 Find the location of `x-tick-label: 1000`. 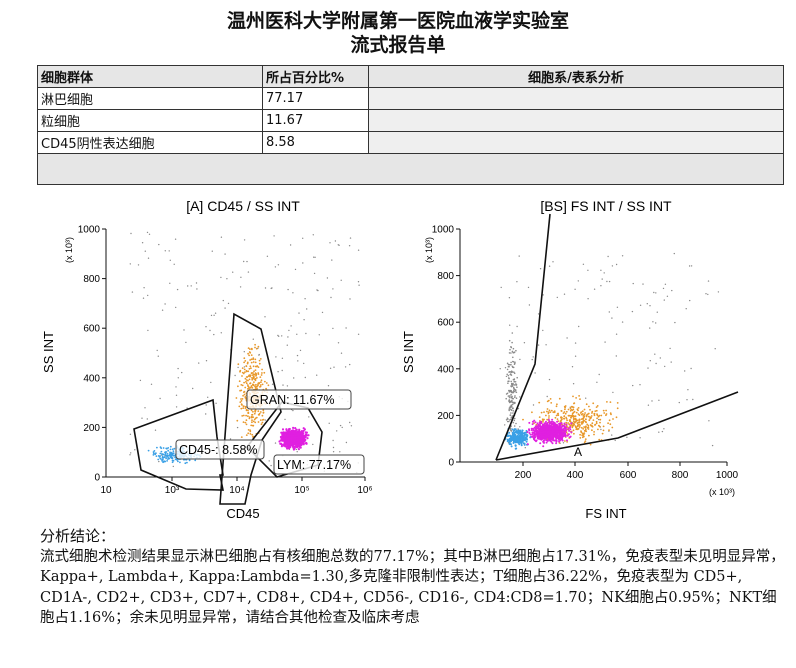

x-tick-label: 1000 is located at coordinates (727, 475).